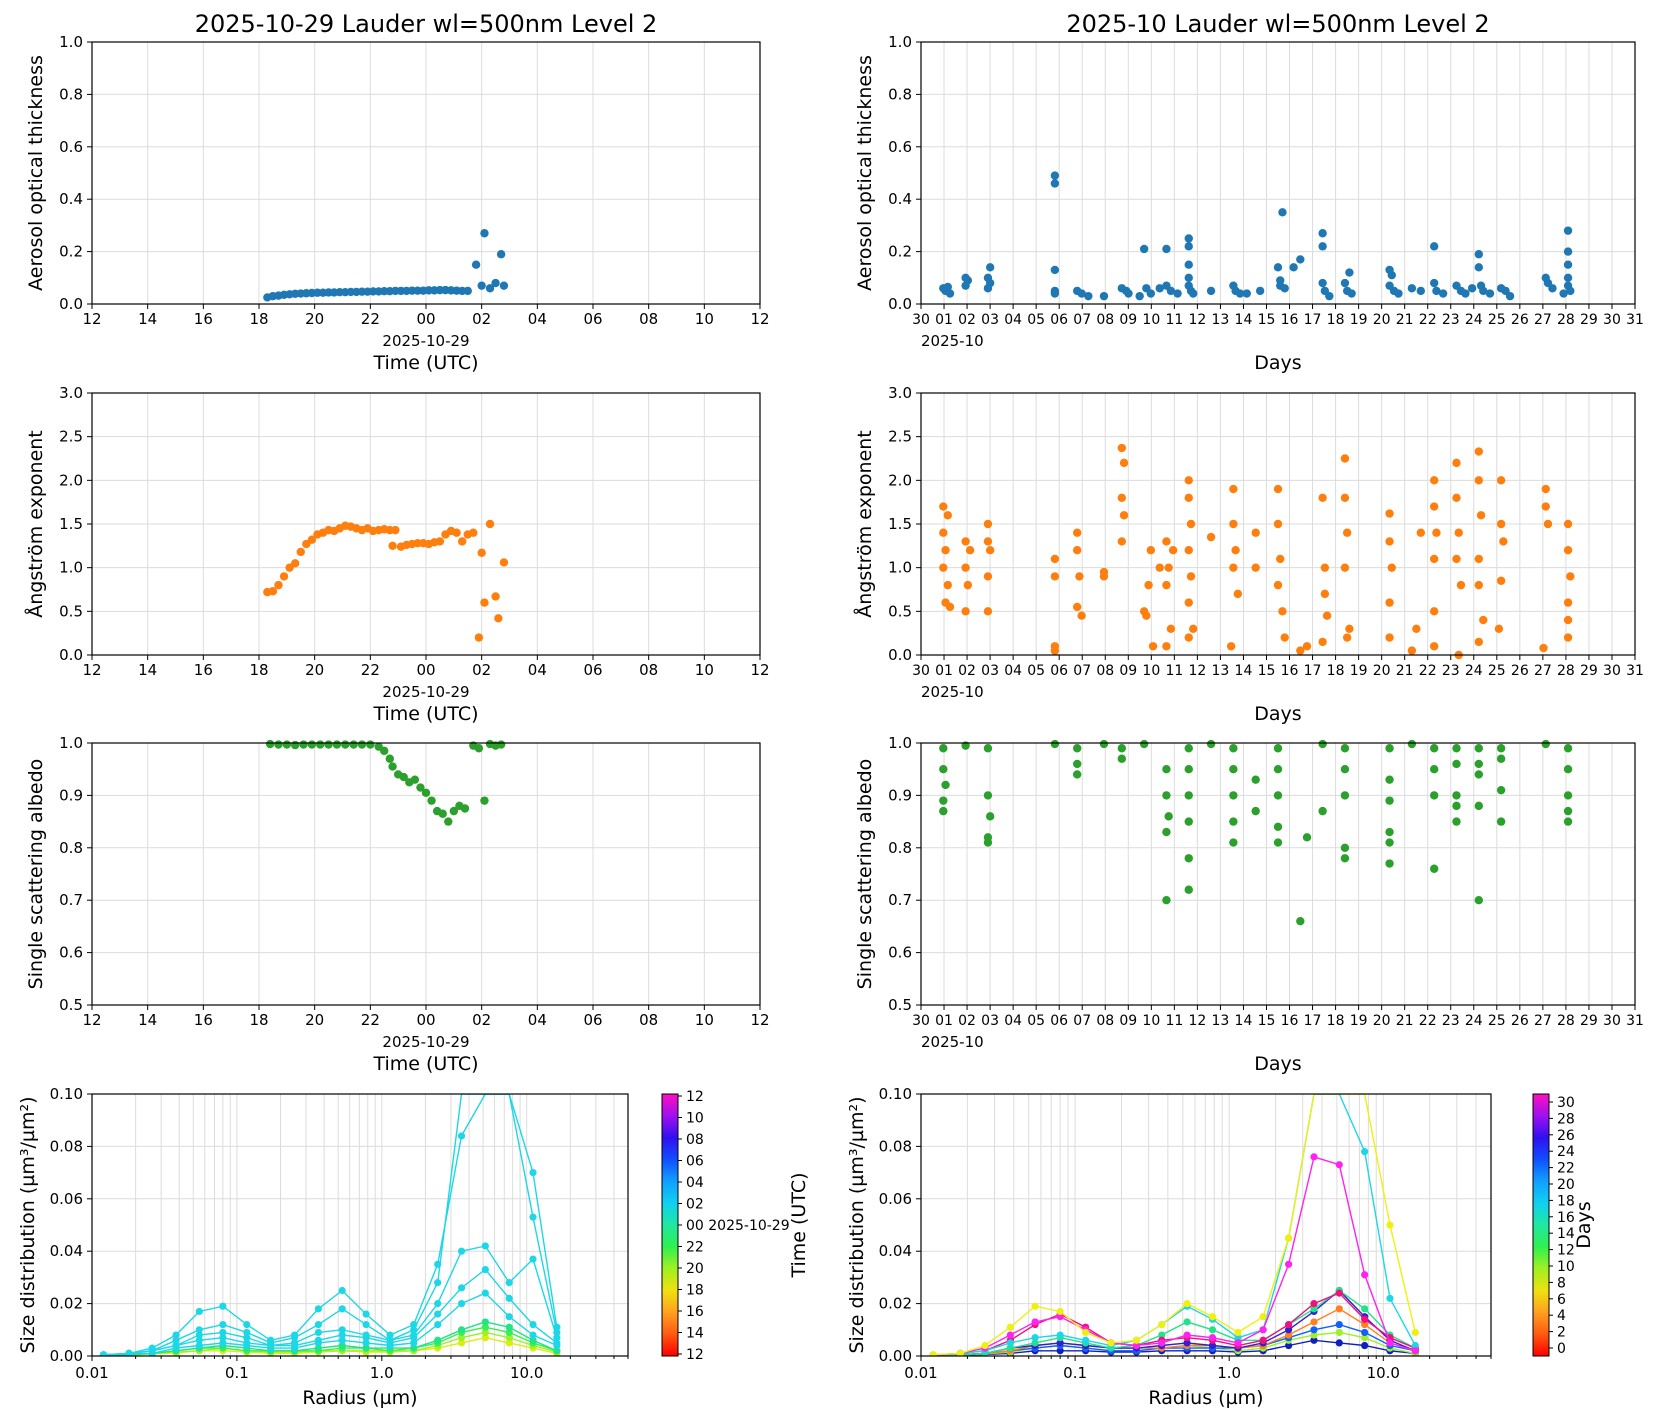  What do you see at coordinates (695, 1269) in the screenshot?
I see `colorbar-tick-label: 20` at bounding box center [695, 1269].